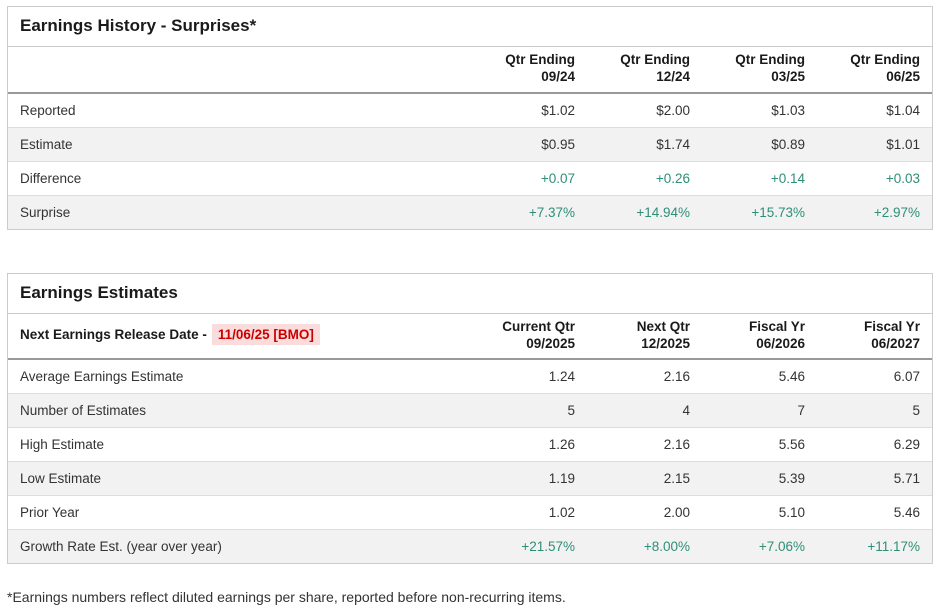  What do you see at coordinates (102, 377) in the screenshot?
I see `row-label: Average Earnings Estimate` at bounding box center [102, 377].